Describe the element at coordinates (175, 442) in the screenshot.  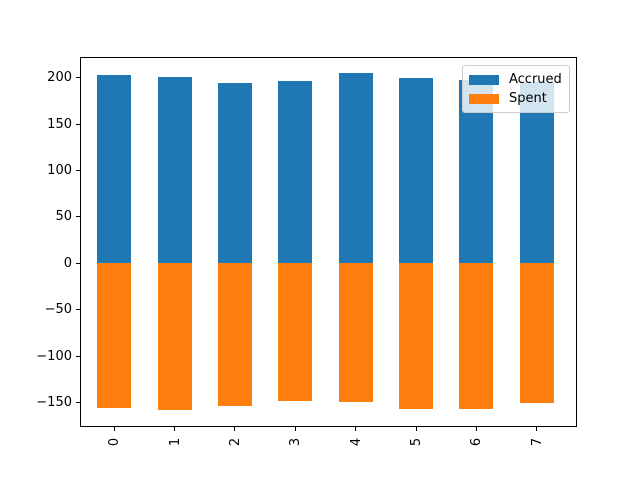
I see `x-tick-label: 1` at that location.